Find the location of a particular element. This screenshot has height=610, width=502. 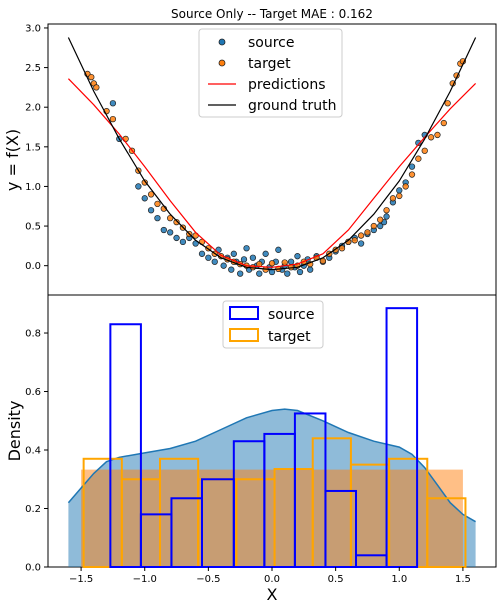

legend-source-marker is located at coordinates (222, 42).